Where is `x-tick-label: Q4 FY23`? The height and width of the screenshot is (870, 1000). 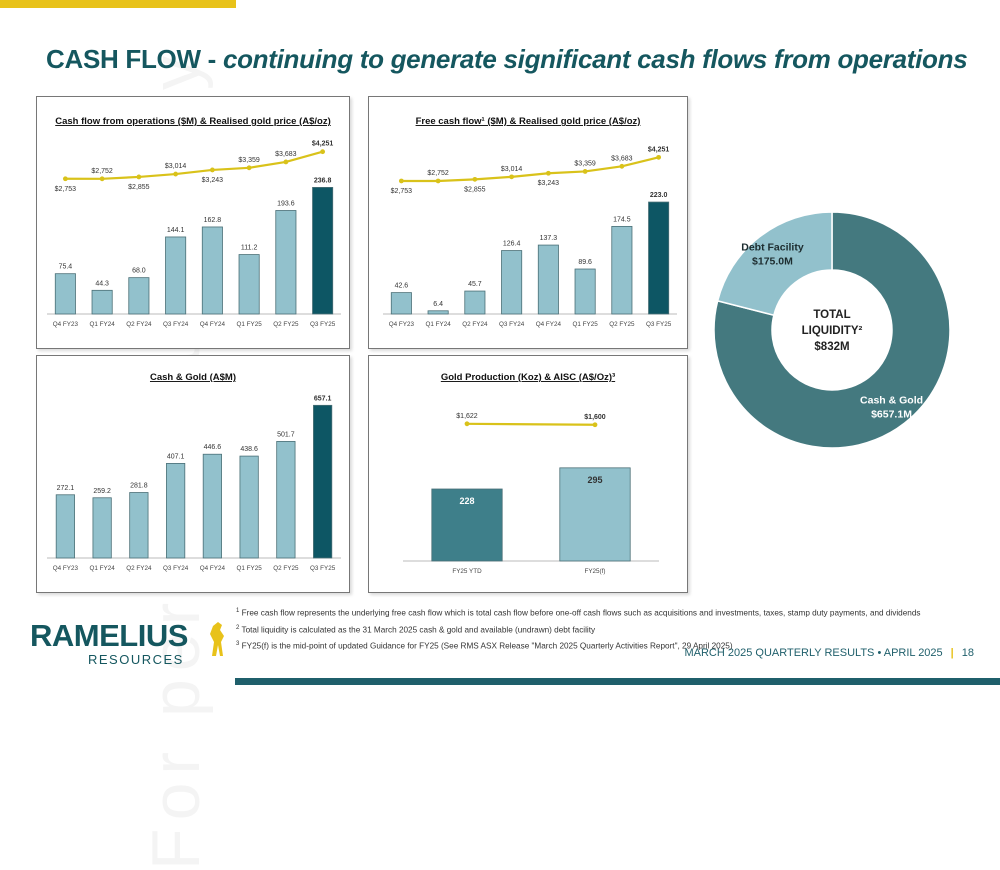
x-tick-label: Q4 FY23 is located at coordinates (402, 324).